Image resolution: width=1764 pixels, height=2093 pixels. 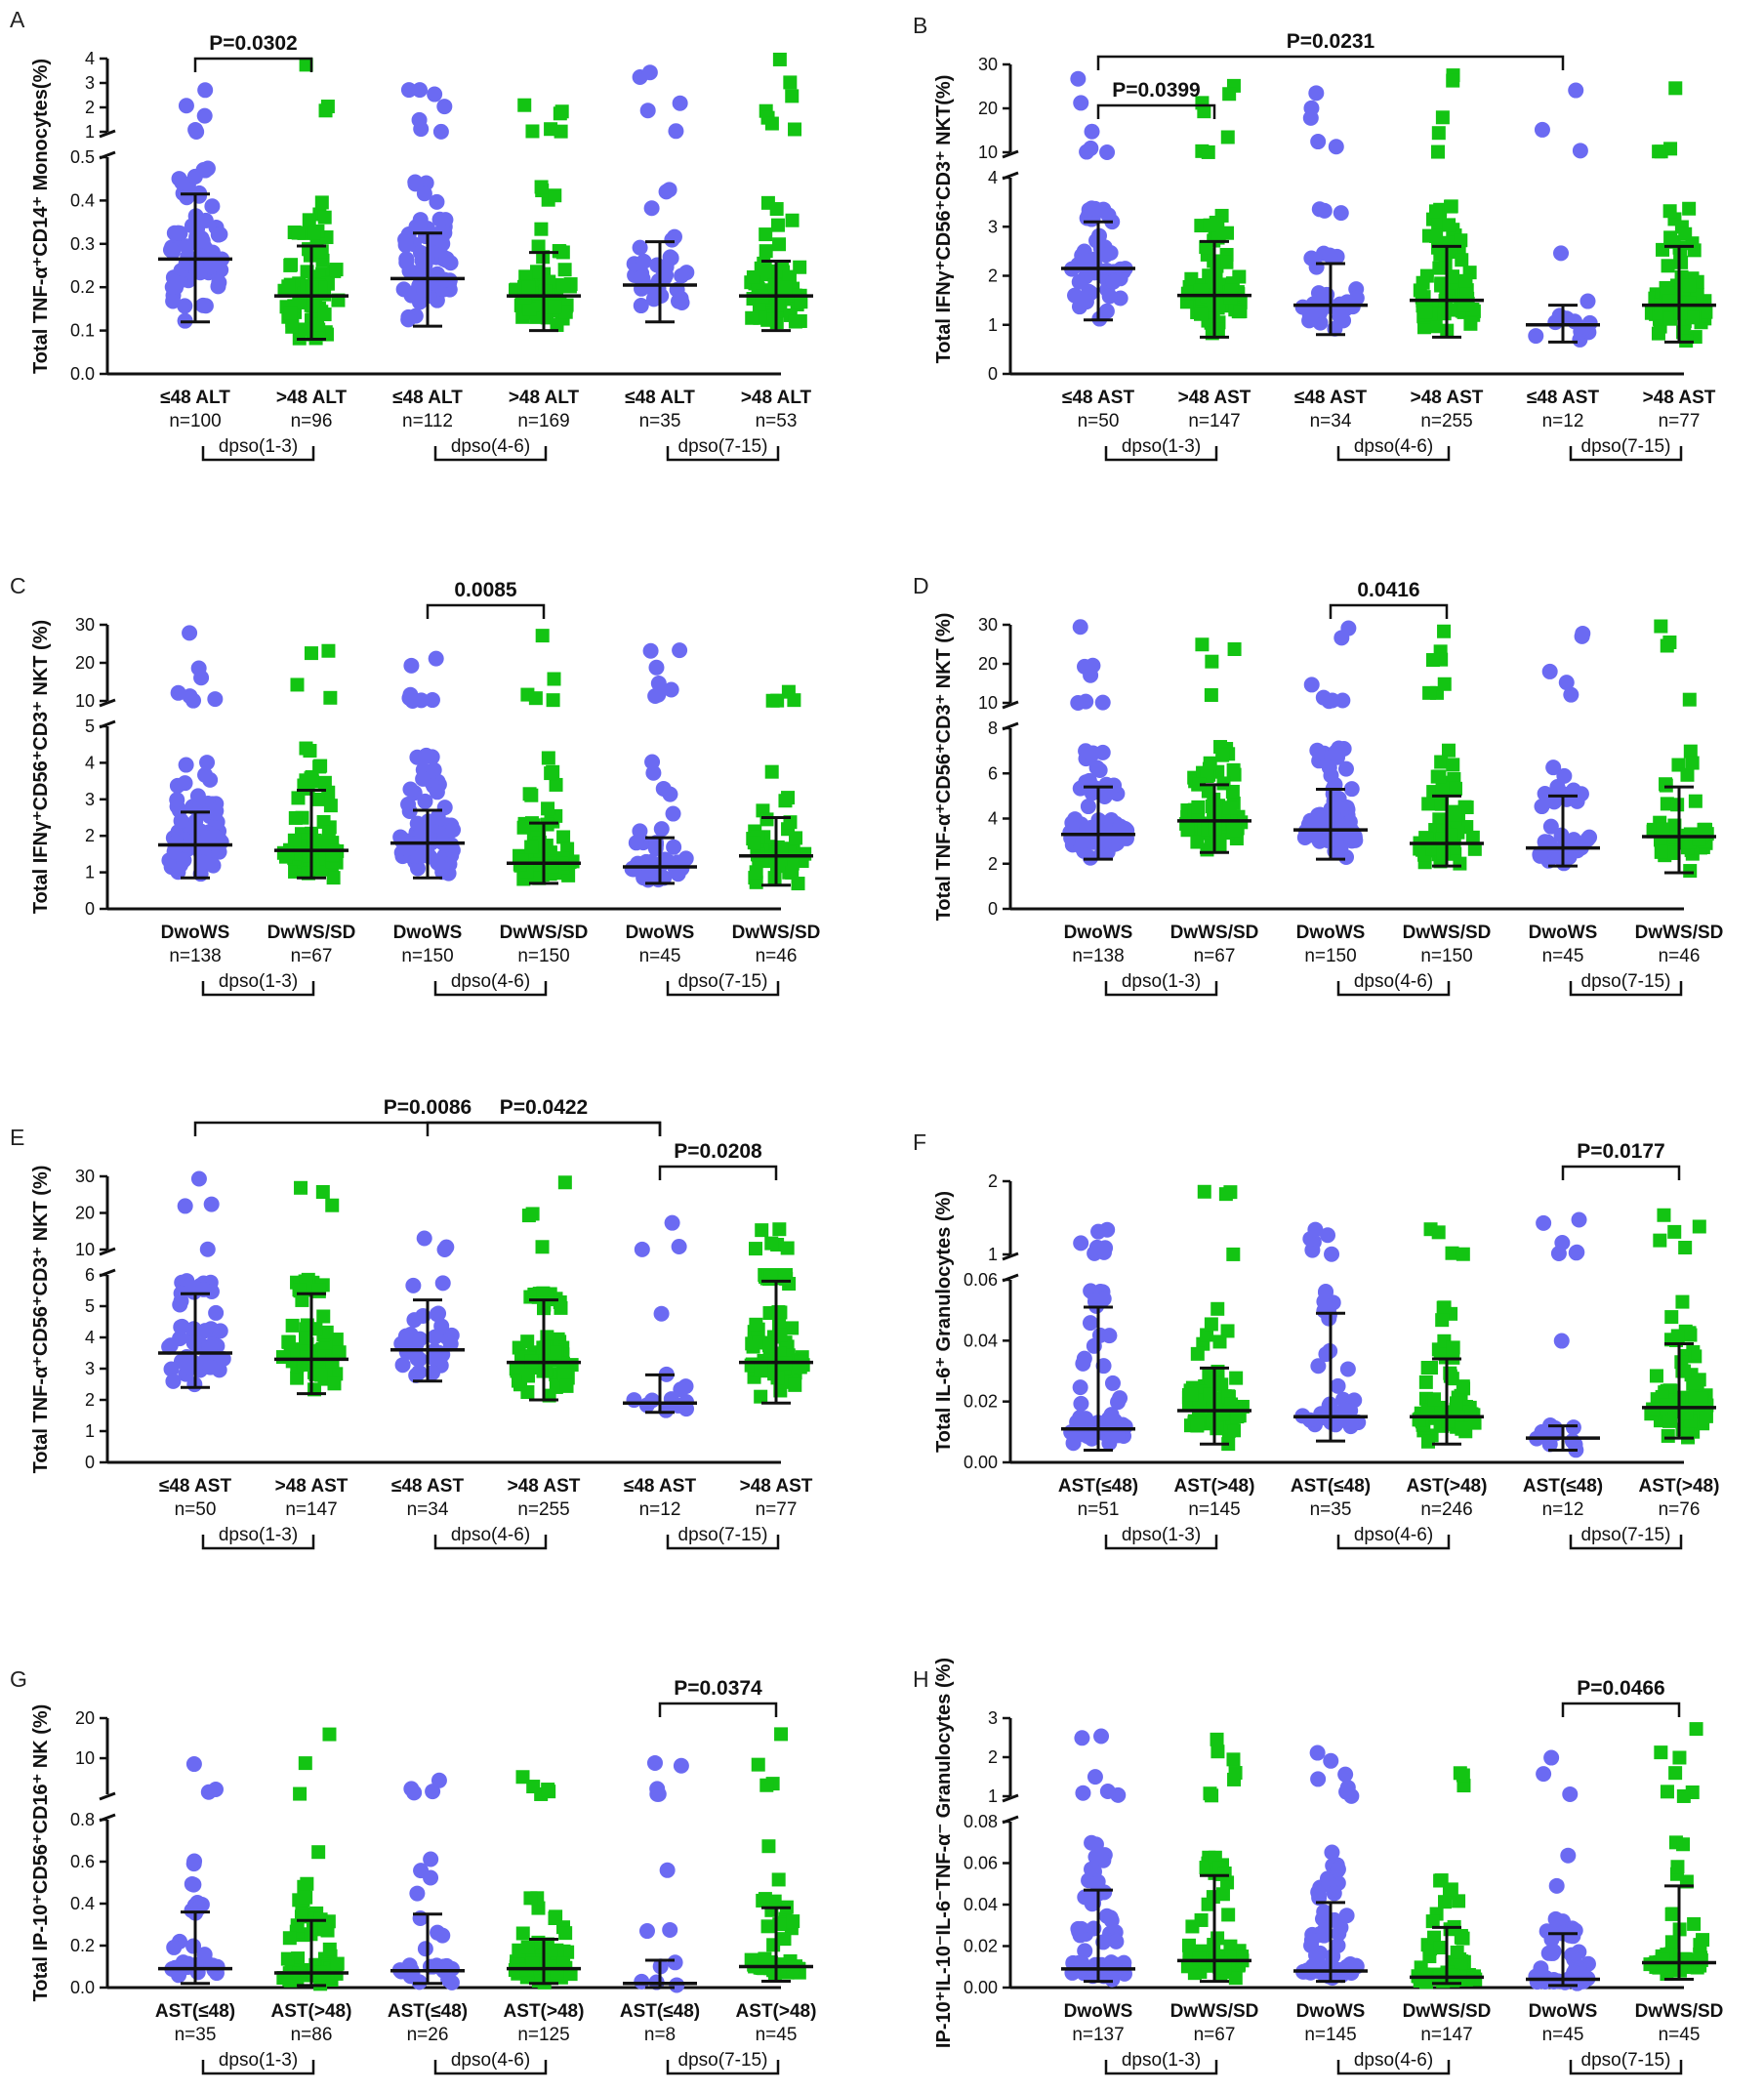 I want to click on series-points, so click(x=196, y=1281).